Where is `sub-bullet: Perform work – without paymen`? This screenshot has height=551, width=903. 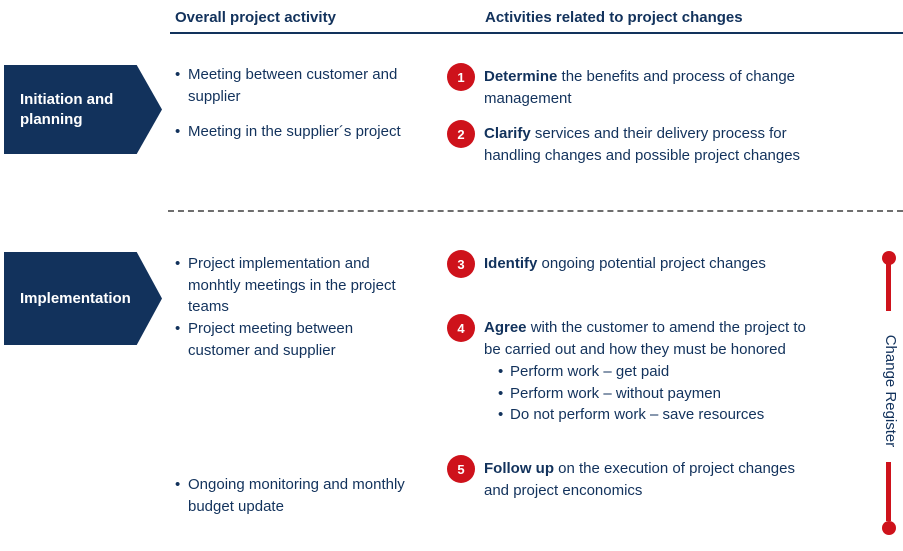
sub-bullet: Perform work – without paymen is located at coordinates (682, 394).